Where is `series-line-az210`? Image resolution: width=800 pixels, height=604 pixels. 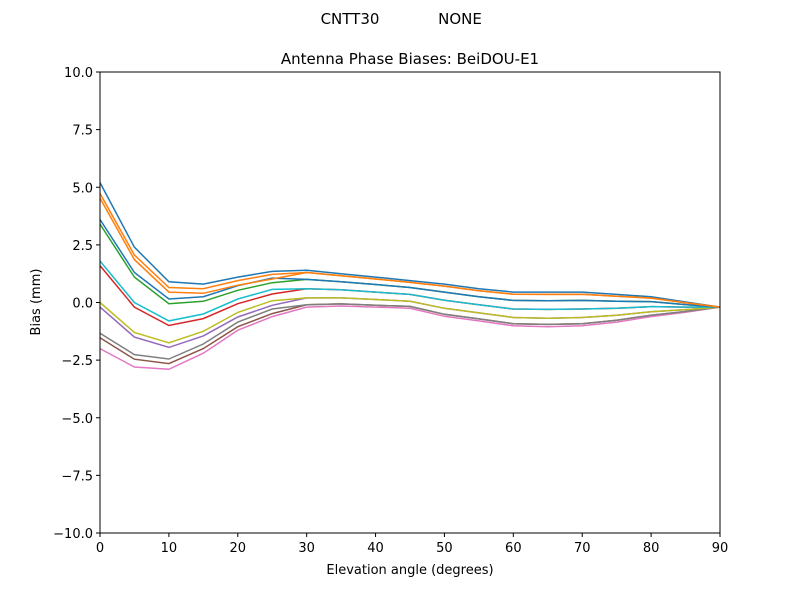
series-line-az210 is located at coordinates (410, 331).